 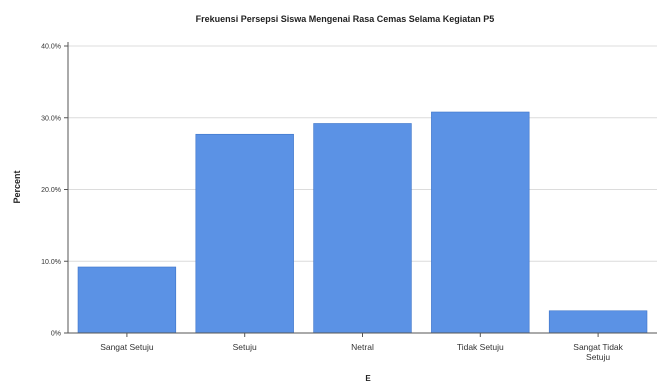 I want to click on y-tick-label: 10.0%, so click(x=51, y=262).